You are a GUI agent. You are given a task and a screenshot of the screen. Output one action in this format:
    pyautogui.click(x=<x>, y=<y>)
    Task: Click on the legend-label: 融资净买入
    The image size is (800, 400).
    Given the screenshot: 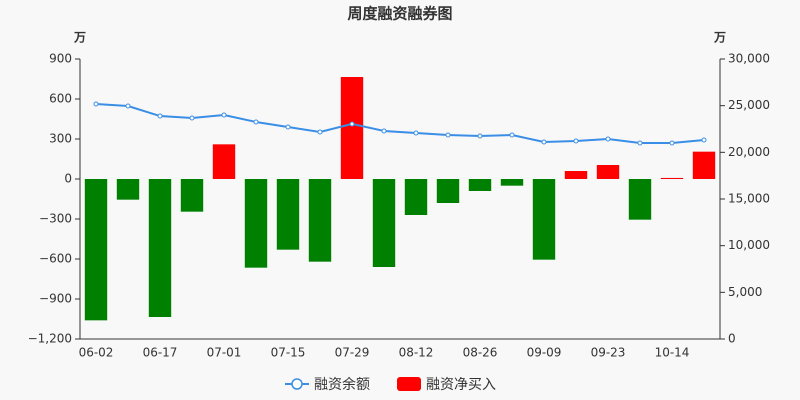 What is the action you would take?
    pyautogui.click(x=461, y=385)
    